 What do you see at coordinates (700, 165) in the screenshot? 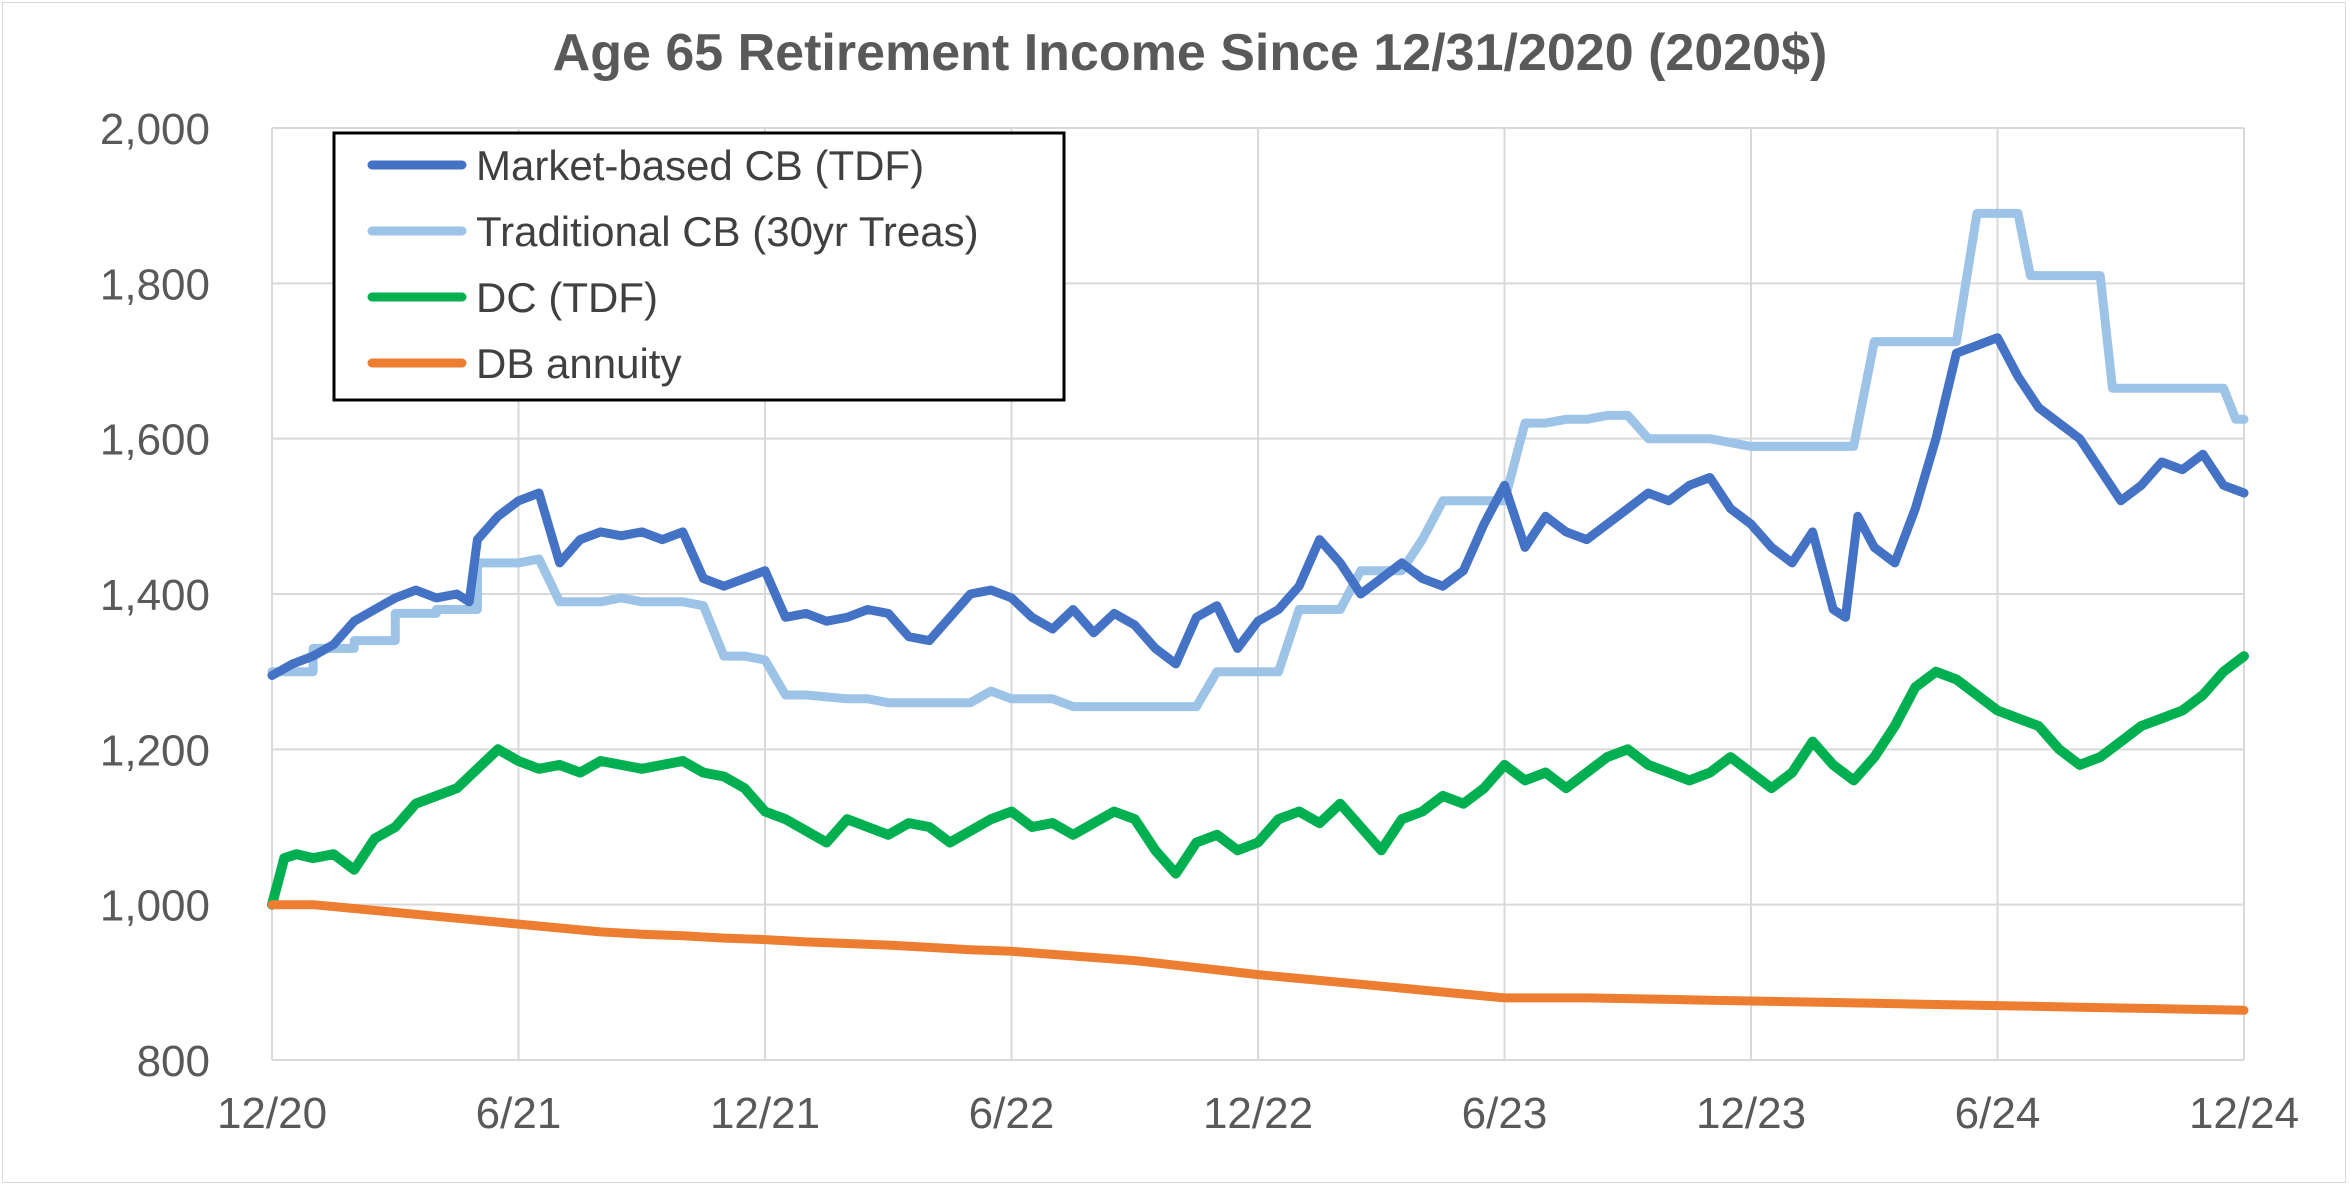
I see `legend-label: Market-based CB (TDF)` at bounding box center [700, 165].